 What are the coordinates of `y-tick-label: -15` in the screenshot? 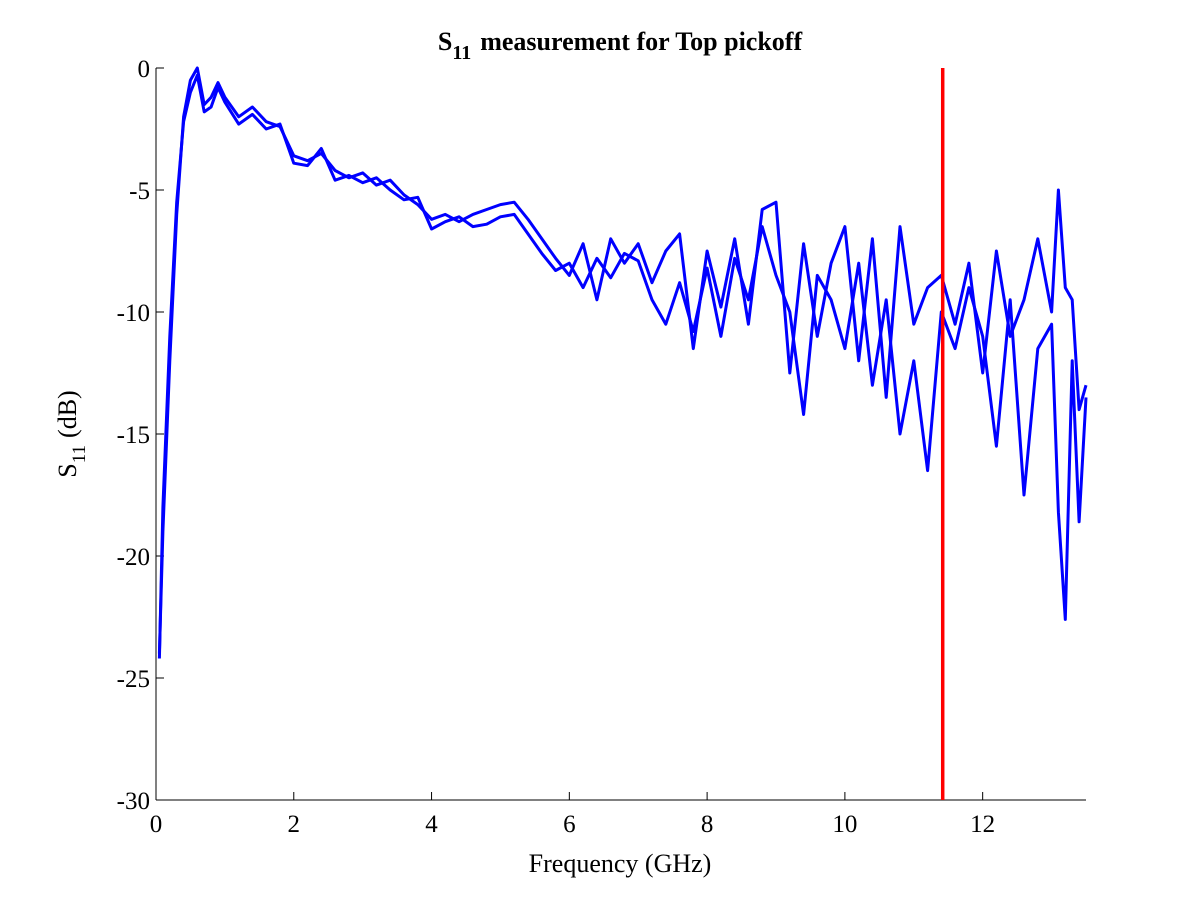 It's located at (133, 435).